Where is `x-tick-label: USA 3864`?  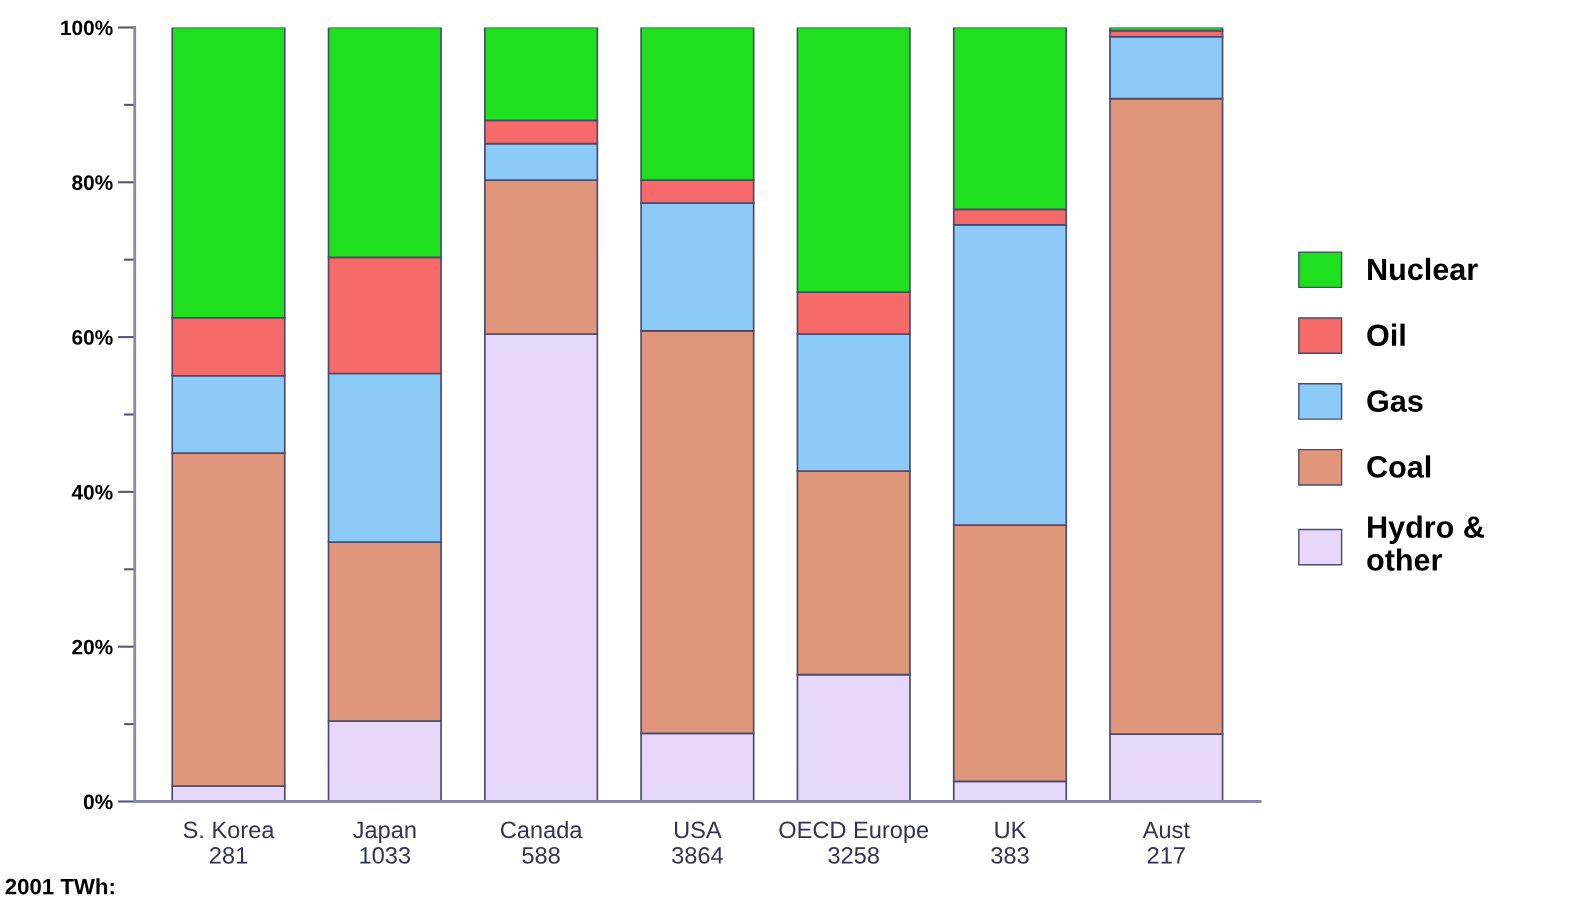 x-tick-label: USA 3864 is located at coordinates (697, 842).